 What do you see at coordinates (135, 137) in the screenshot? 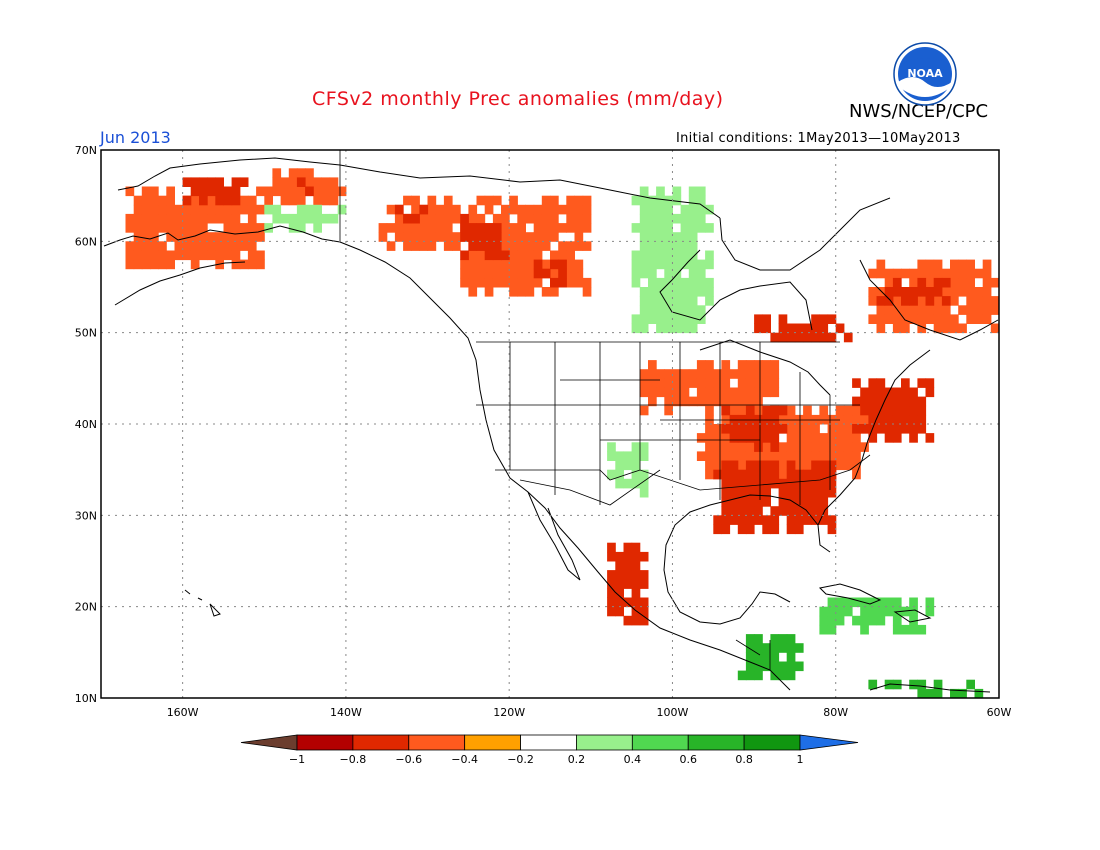
I see `forecast-month: Jun 2013` at bounding box center [135, 137].